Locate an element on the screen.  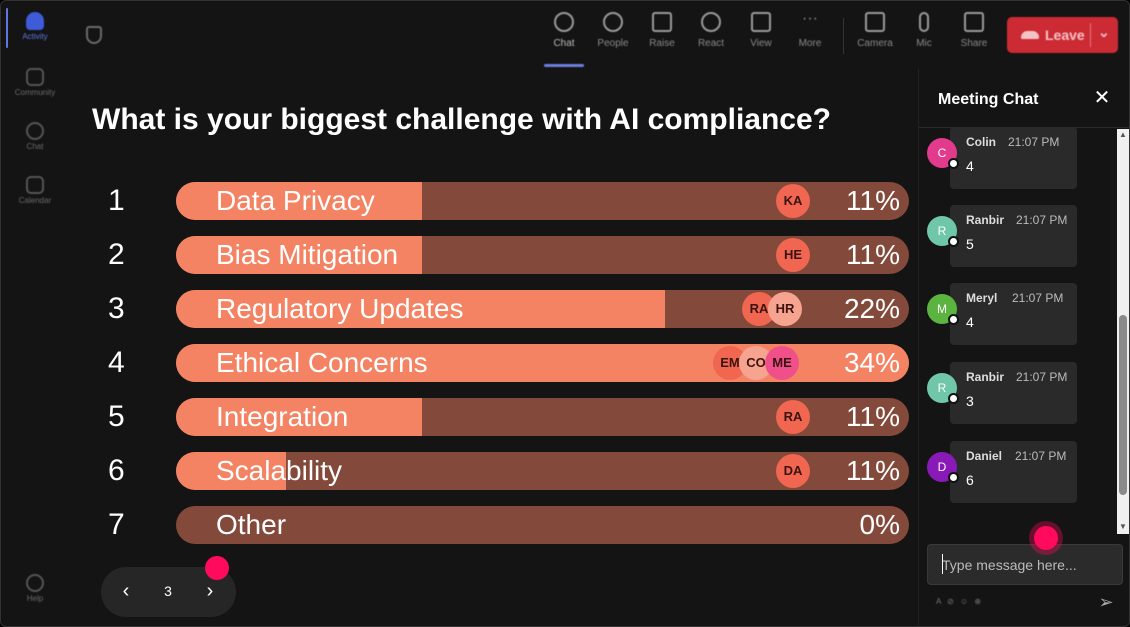
voter-avatar: HR is located at coordinates (785, 309).